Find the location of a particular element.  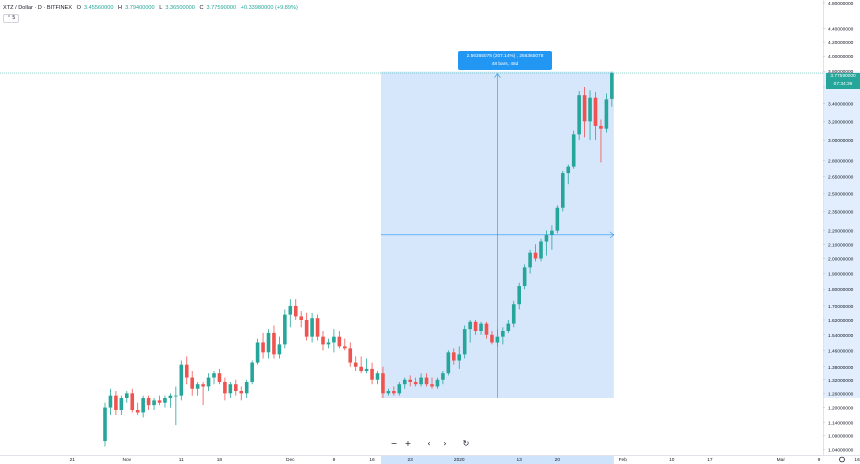

price-tick-label: 1.09000000 is located at coordinates (841, 437).